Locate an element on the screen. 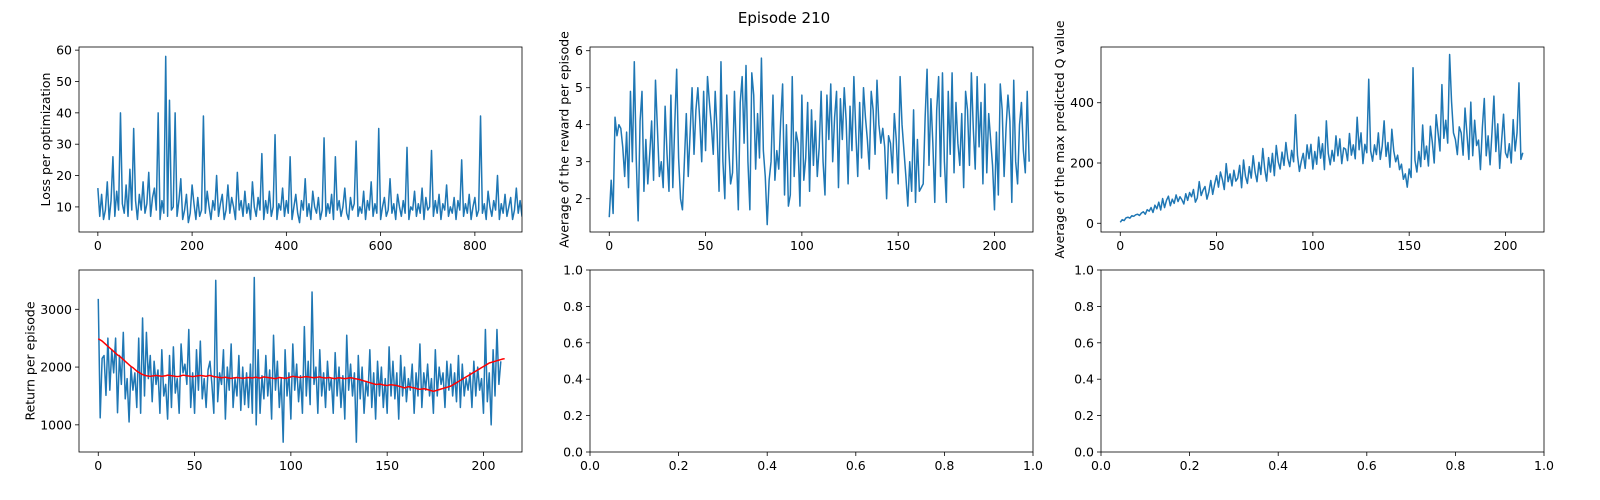  y-tick-label: 4 is located at coordinates (579, 124).